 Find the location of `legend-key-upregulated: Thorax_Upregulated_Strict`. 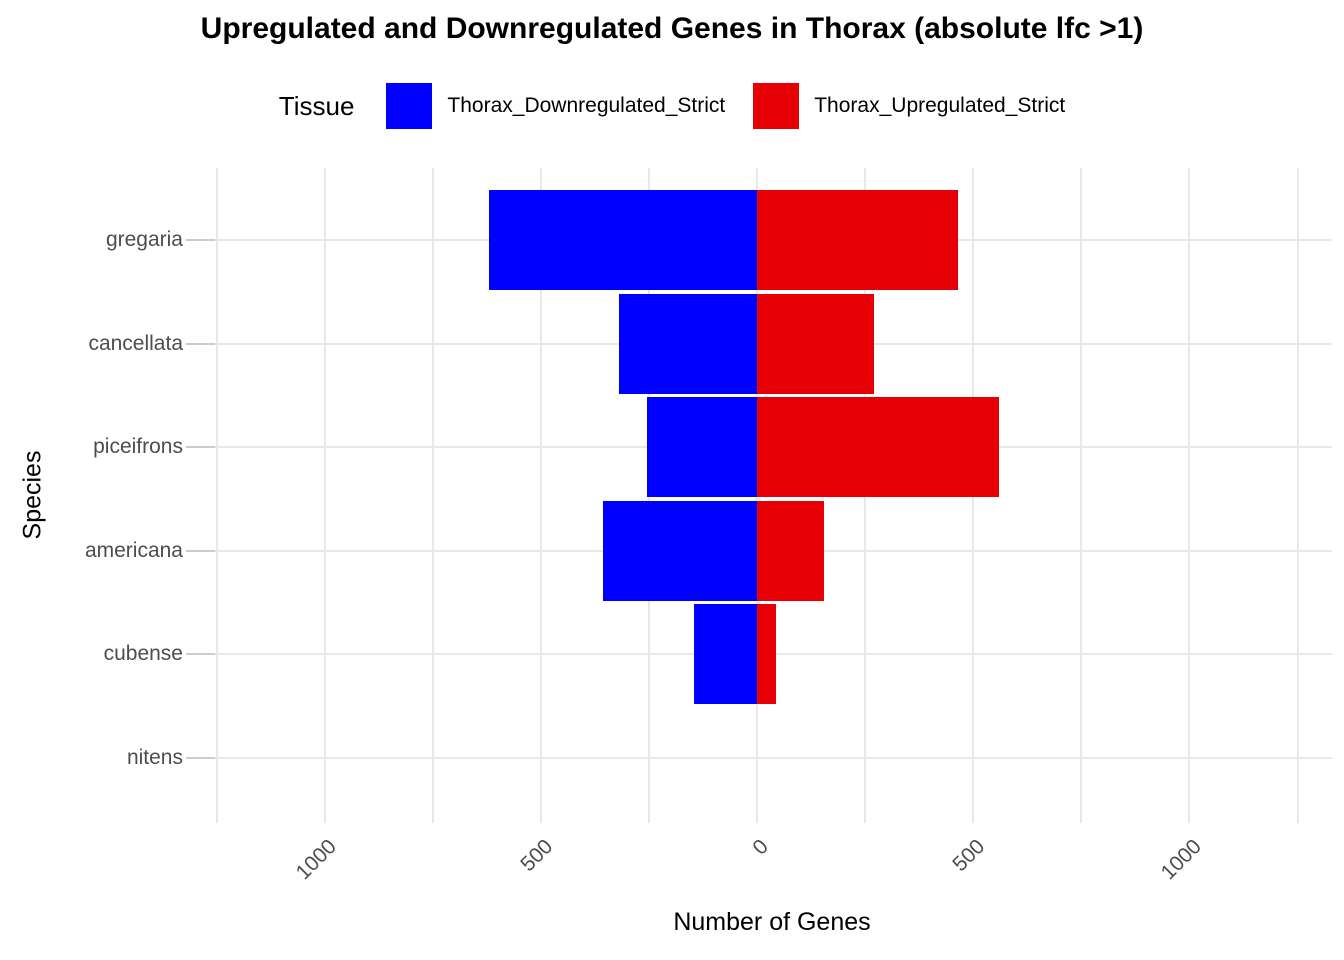

legend-key-upregulated: Thorax_Upregulated_Strict is located at coordinates (909, 106).